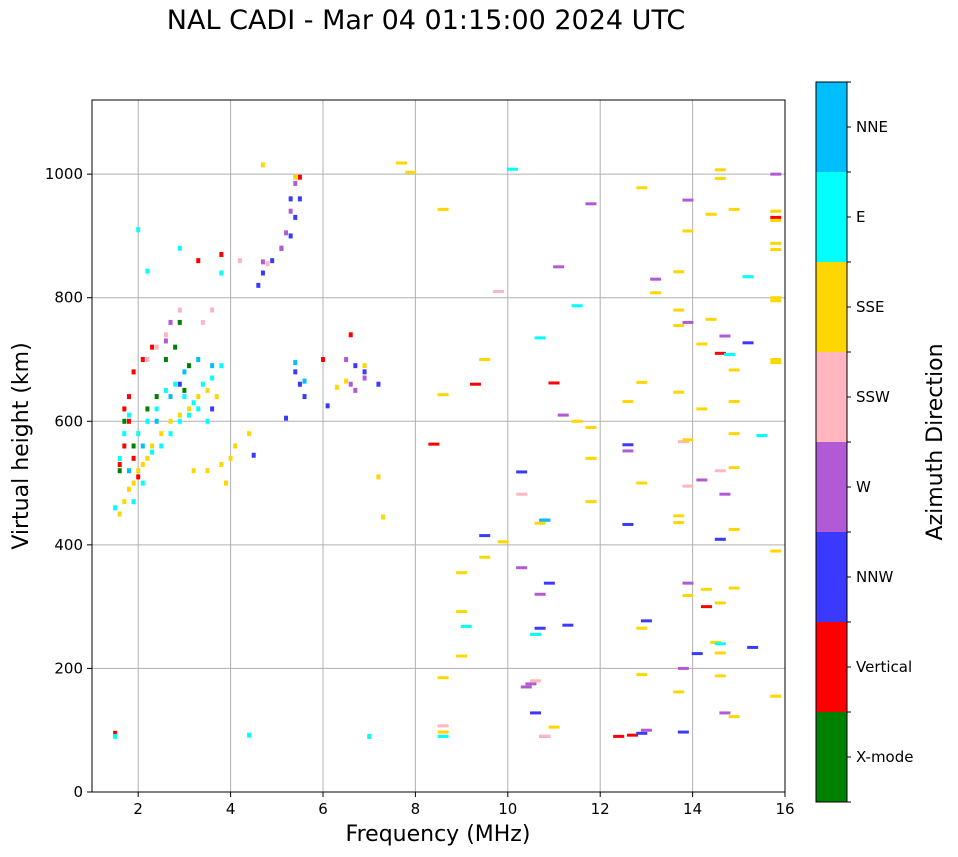 This screenshot has width=958, height=857. I want to click on y-tick-label: 600, so click(68, 421).